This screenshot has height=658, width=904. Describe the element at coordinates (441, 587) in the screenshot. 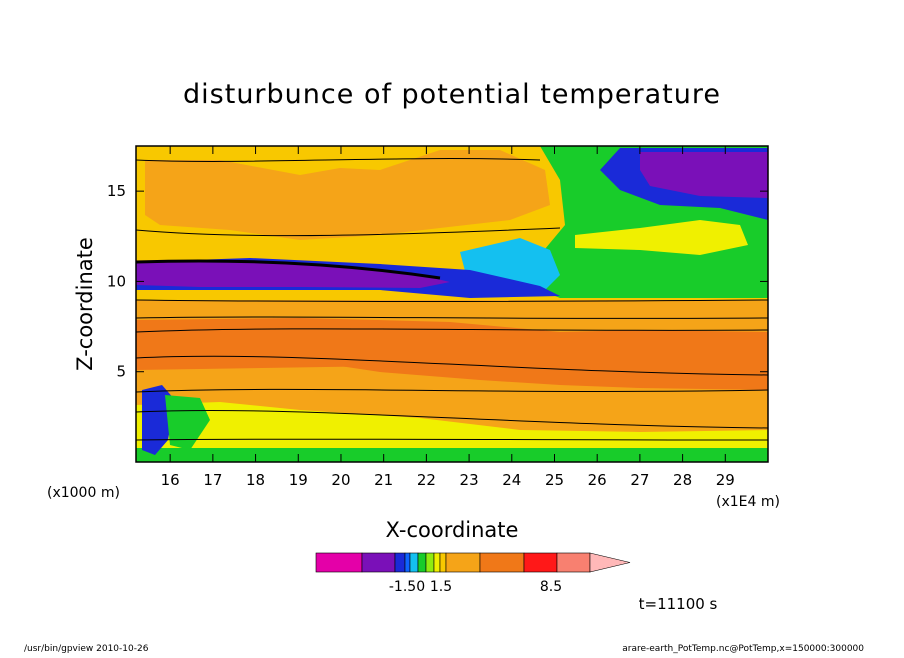

I see `colorbar-label-2: 1.5` at that location.